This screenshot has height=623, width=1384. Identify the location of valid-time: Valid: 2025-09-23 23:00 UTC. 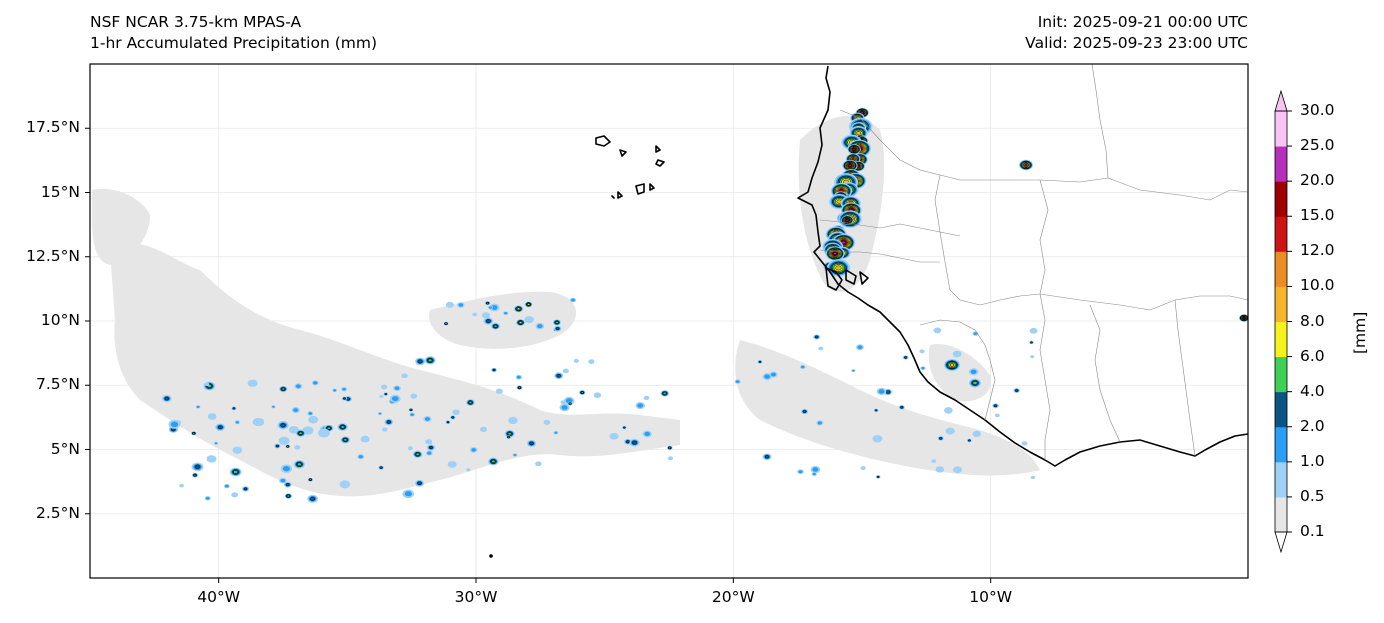
(1136, 43).